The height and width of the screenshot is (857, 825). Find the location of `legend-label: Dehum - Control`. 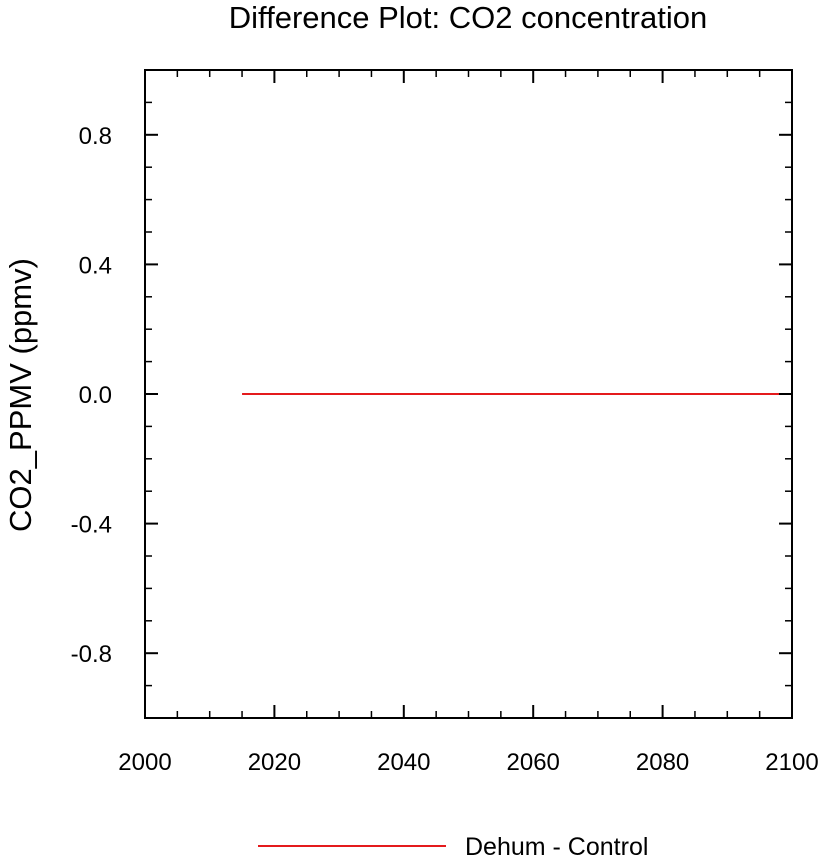

legend-label: Dehum - Control is located at coordinates (556, 845).